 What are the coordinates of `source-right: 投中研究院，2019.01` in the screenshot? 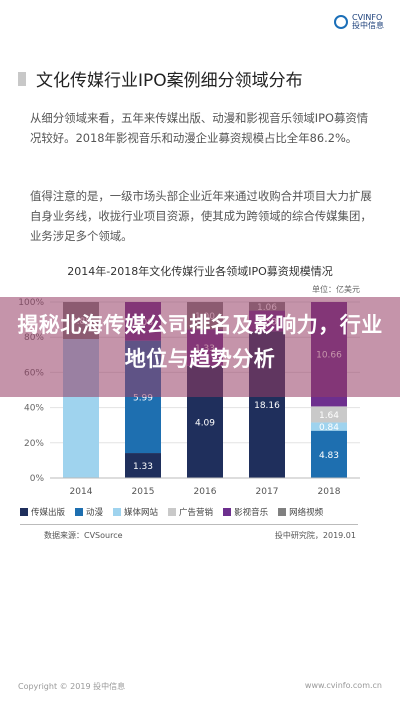 It's located at (315, 535).